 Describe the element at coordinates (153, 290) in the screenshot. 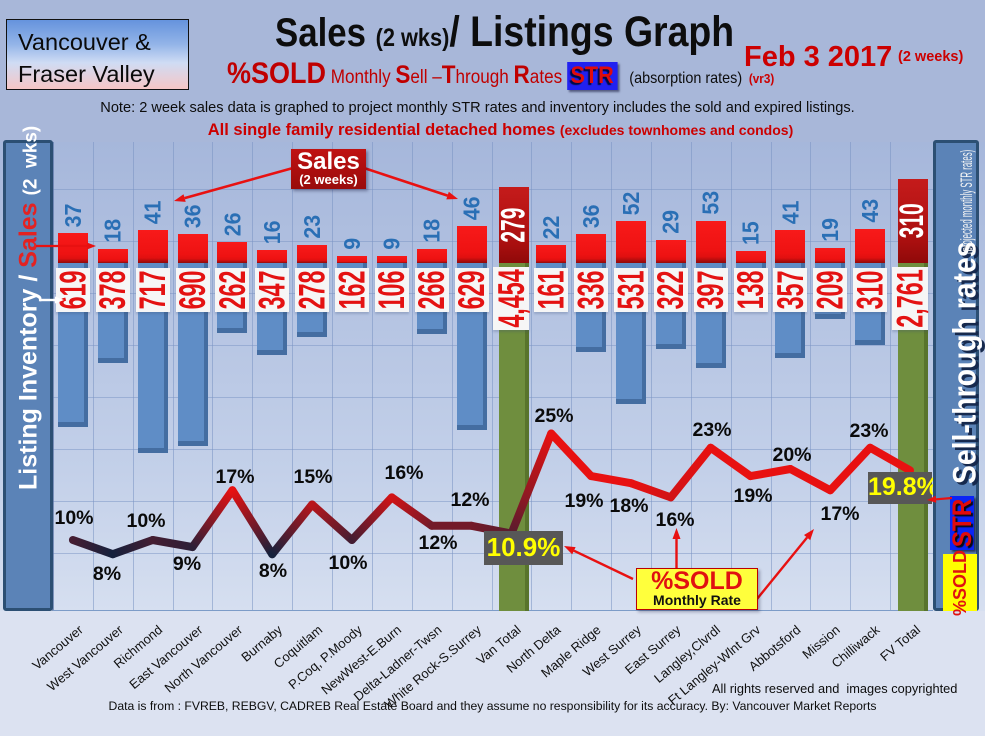

I see `svg-text: 717` at that location.